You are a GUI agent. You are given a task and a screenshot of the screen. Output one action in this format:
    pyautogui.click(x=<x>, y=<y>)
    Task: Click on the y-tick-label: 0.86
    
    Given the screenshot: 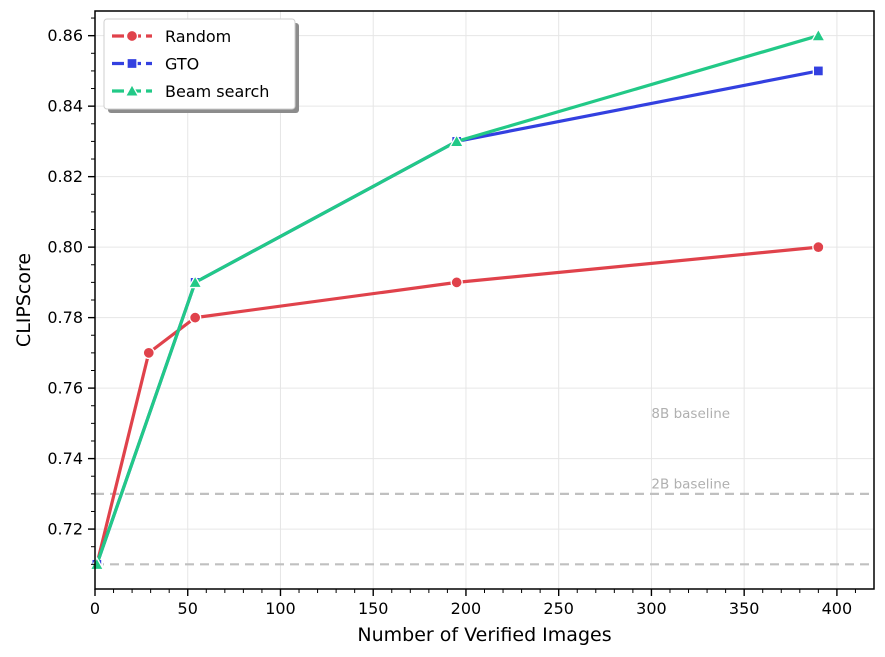 What is the action you would take?
    pyautogui.click(x=65, y=35)
    